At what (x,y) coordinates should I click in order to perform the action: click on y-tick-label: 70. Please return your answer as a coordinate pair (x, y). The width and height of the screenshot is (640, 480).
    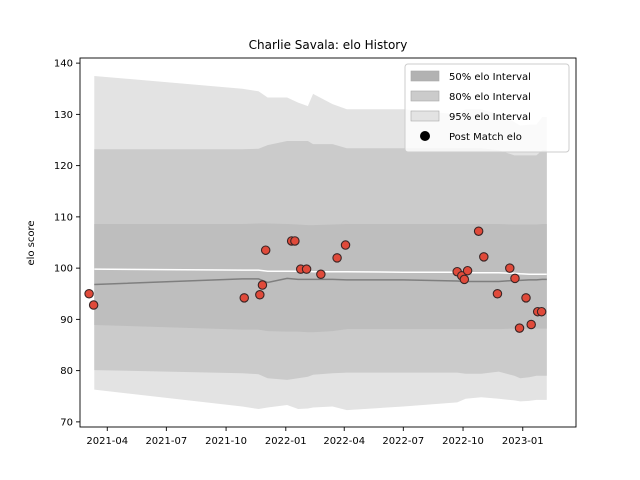
    Looking at the image, I should click on (66, 422).